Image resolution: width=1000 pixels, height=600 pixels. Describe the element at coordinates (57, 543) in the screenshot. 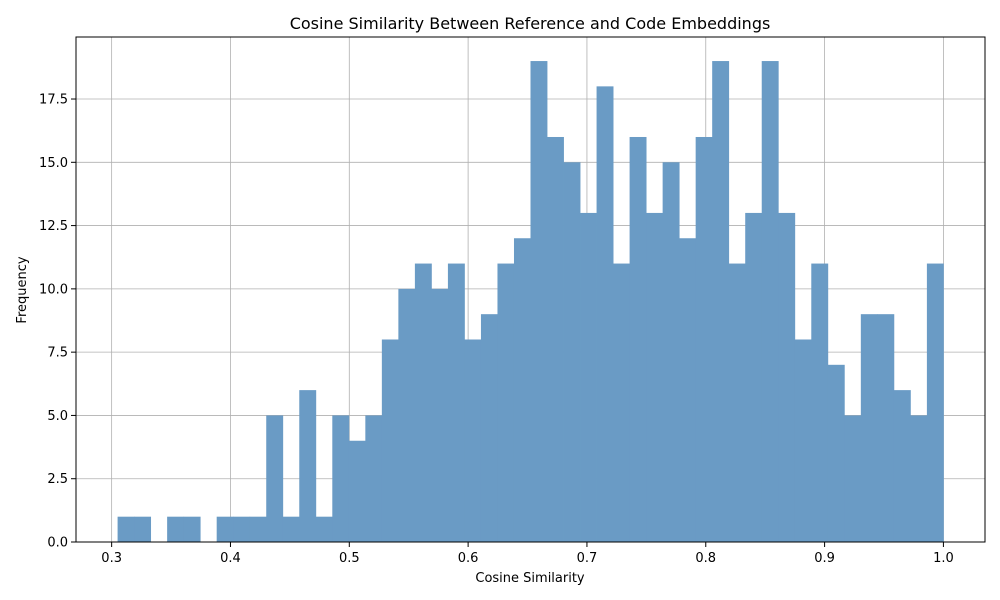

I see `y-tick-label: 0.0` at that location.